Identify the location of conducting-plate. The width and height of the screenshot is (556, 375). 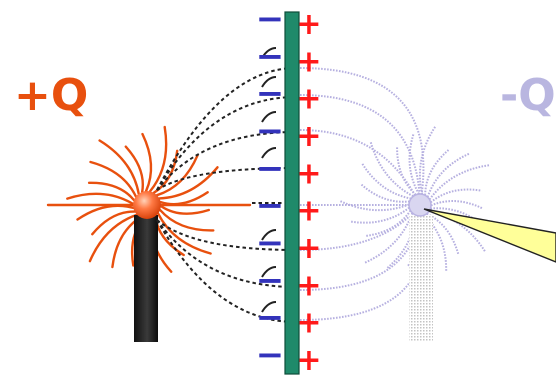
(292, 193).